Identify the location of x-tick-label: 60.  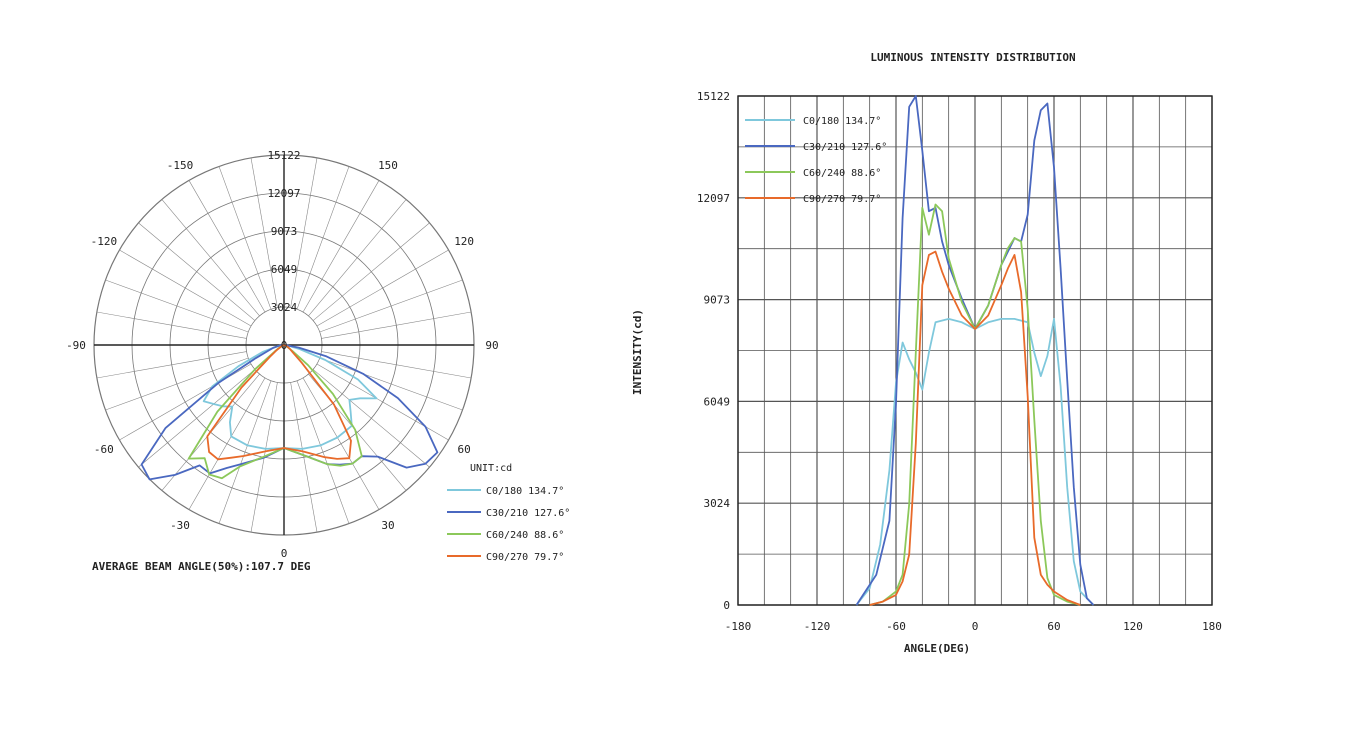
(1053, 626).